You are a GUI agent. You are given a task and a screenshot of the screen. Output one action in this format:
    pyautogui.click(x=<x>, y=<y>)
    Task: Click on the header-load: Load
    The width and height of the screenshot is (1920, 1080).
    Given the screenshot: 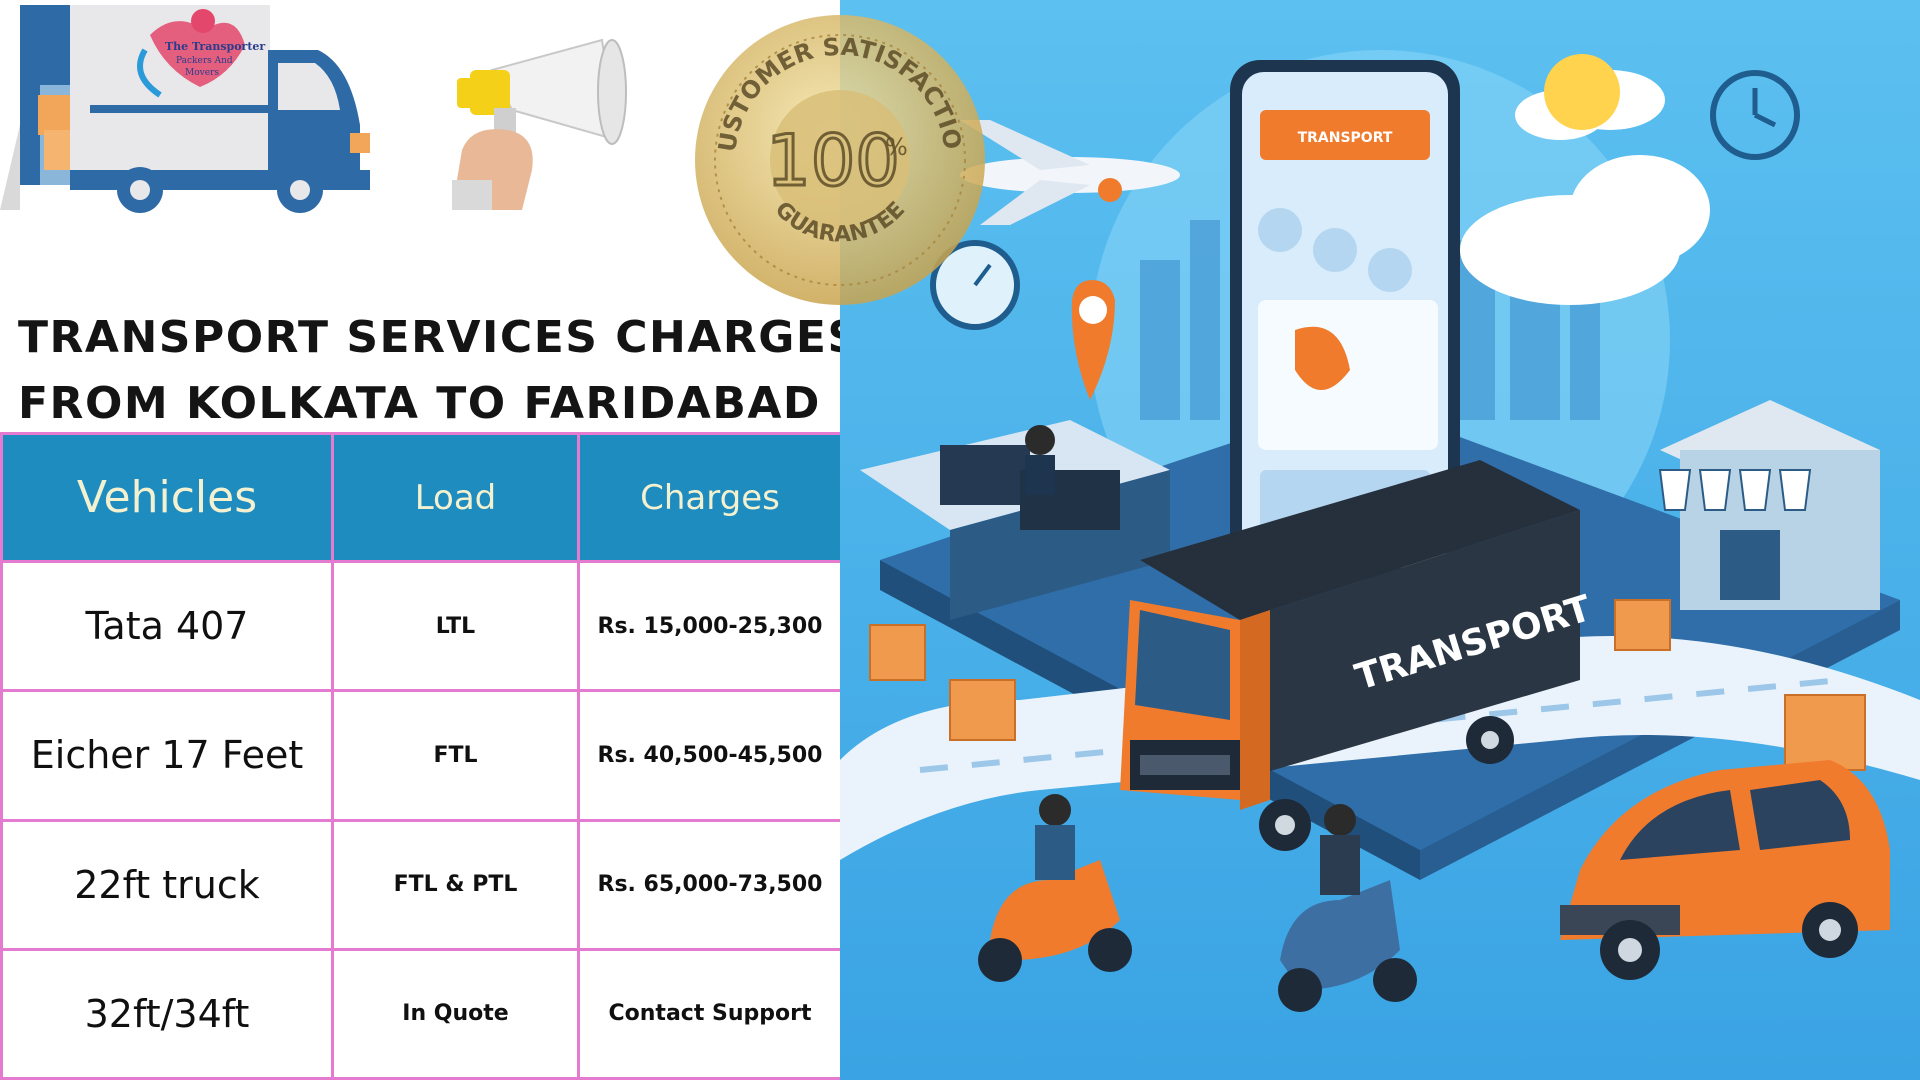 What is the action you would take?
    pyautogui.click(x=455, y=497)
    